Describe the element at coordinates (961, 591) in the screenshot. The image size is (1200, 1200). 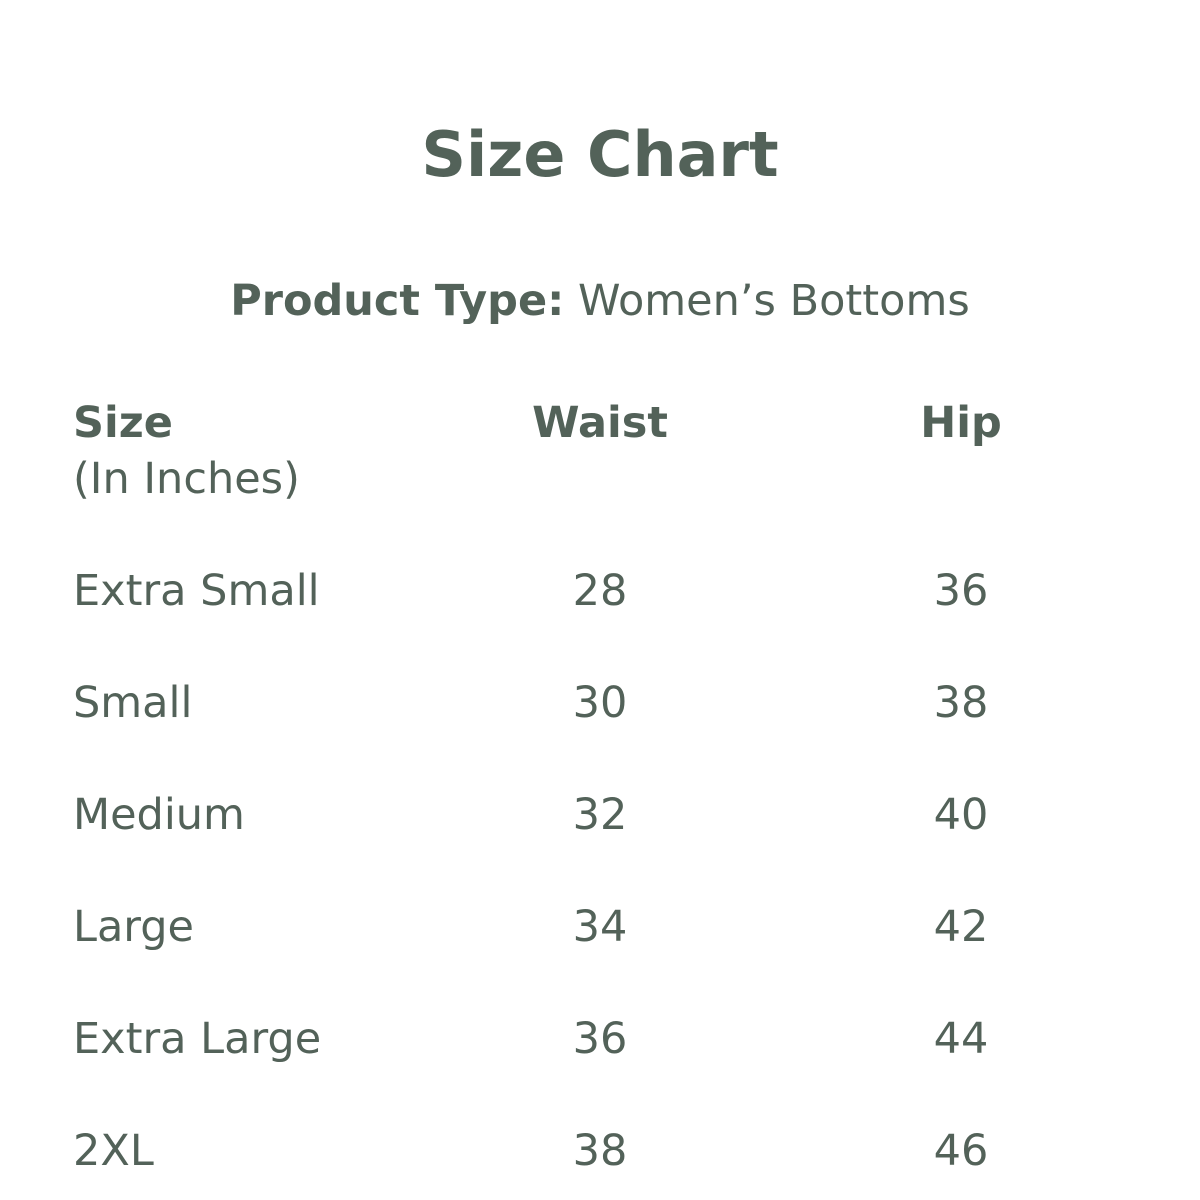
I see `hip-cell: 36` at that location.